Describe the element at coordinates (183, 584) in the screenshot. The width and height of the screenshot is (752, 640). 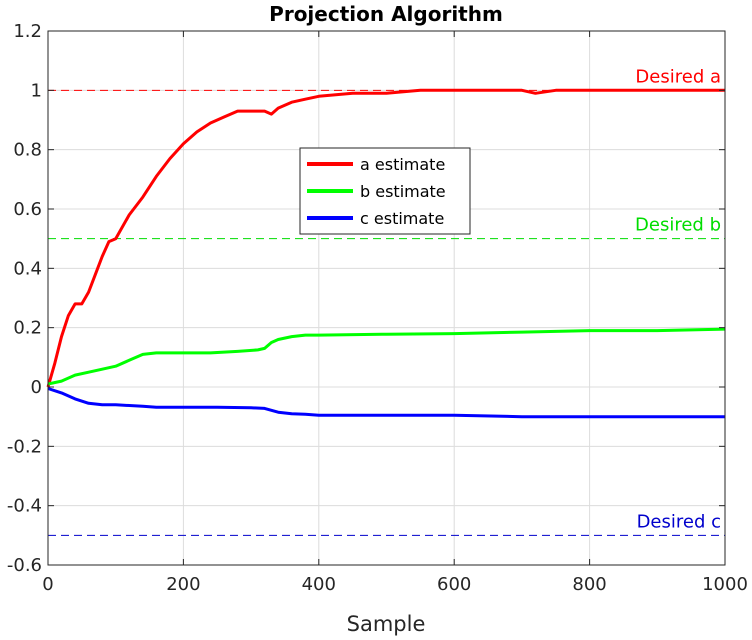
I see `x-tick-label: 200` at that location.